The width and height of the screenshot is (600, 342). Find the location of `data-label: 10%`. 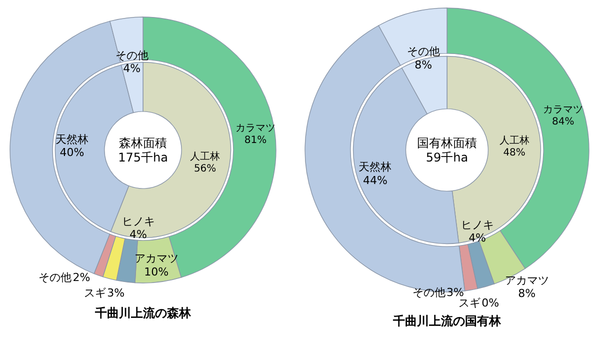

data-label: 10% is located at coordinates (156, 271).